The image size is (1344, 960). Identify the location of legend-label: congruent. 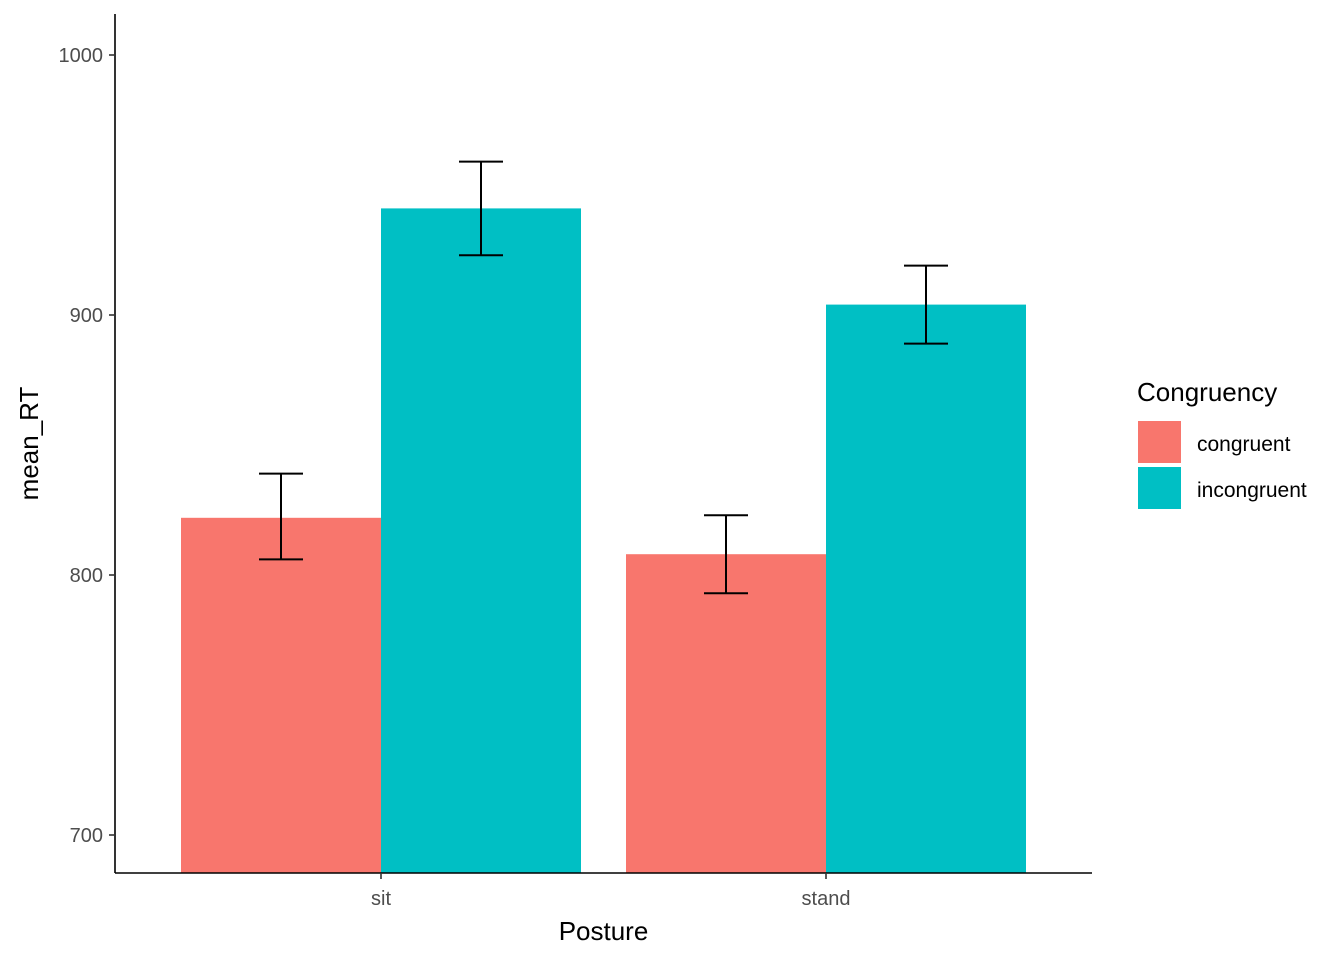
(1244, 444).